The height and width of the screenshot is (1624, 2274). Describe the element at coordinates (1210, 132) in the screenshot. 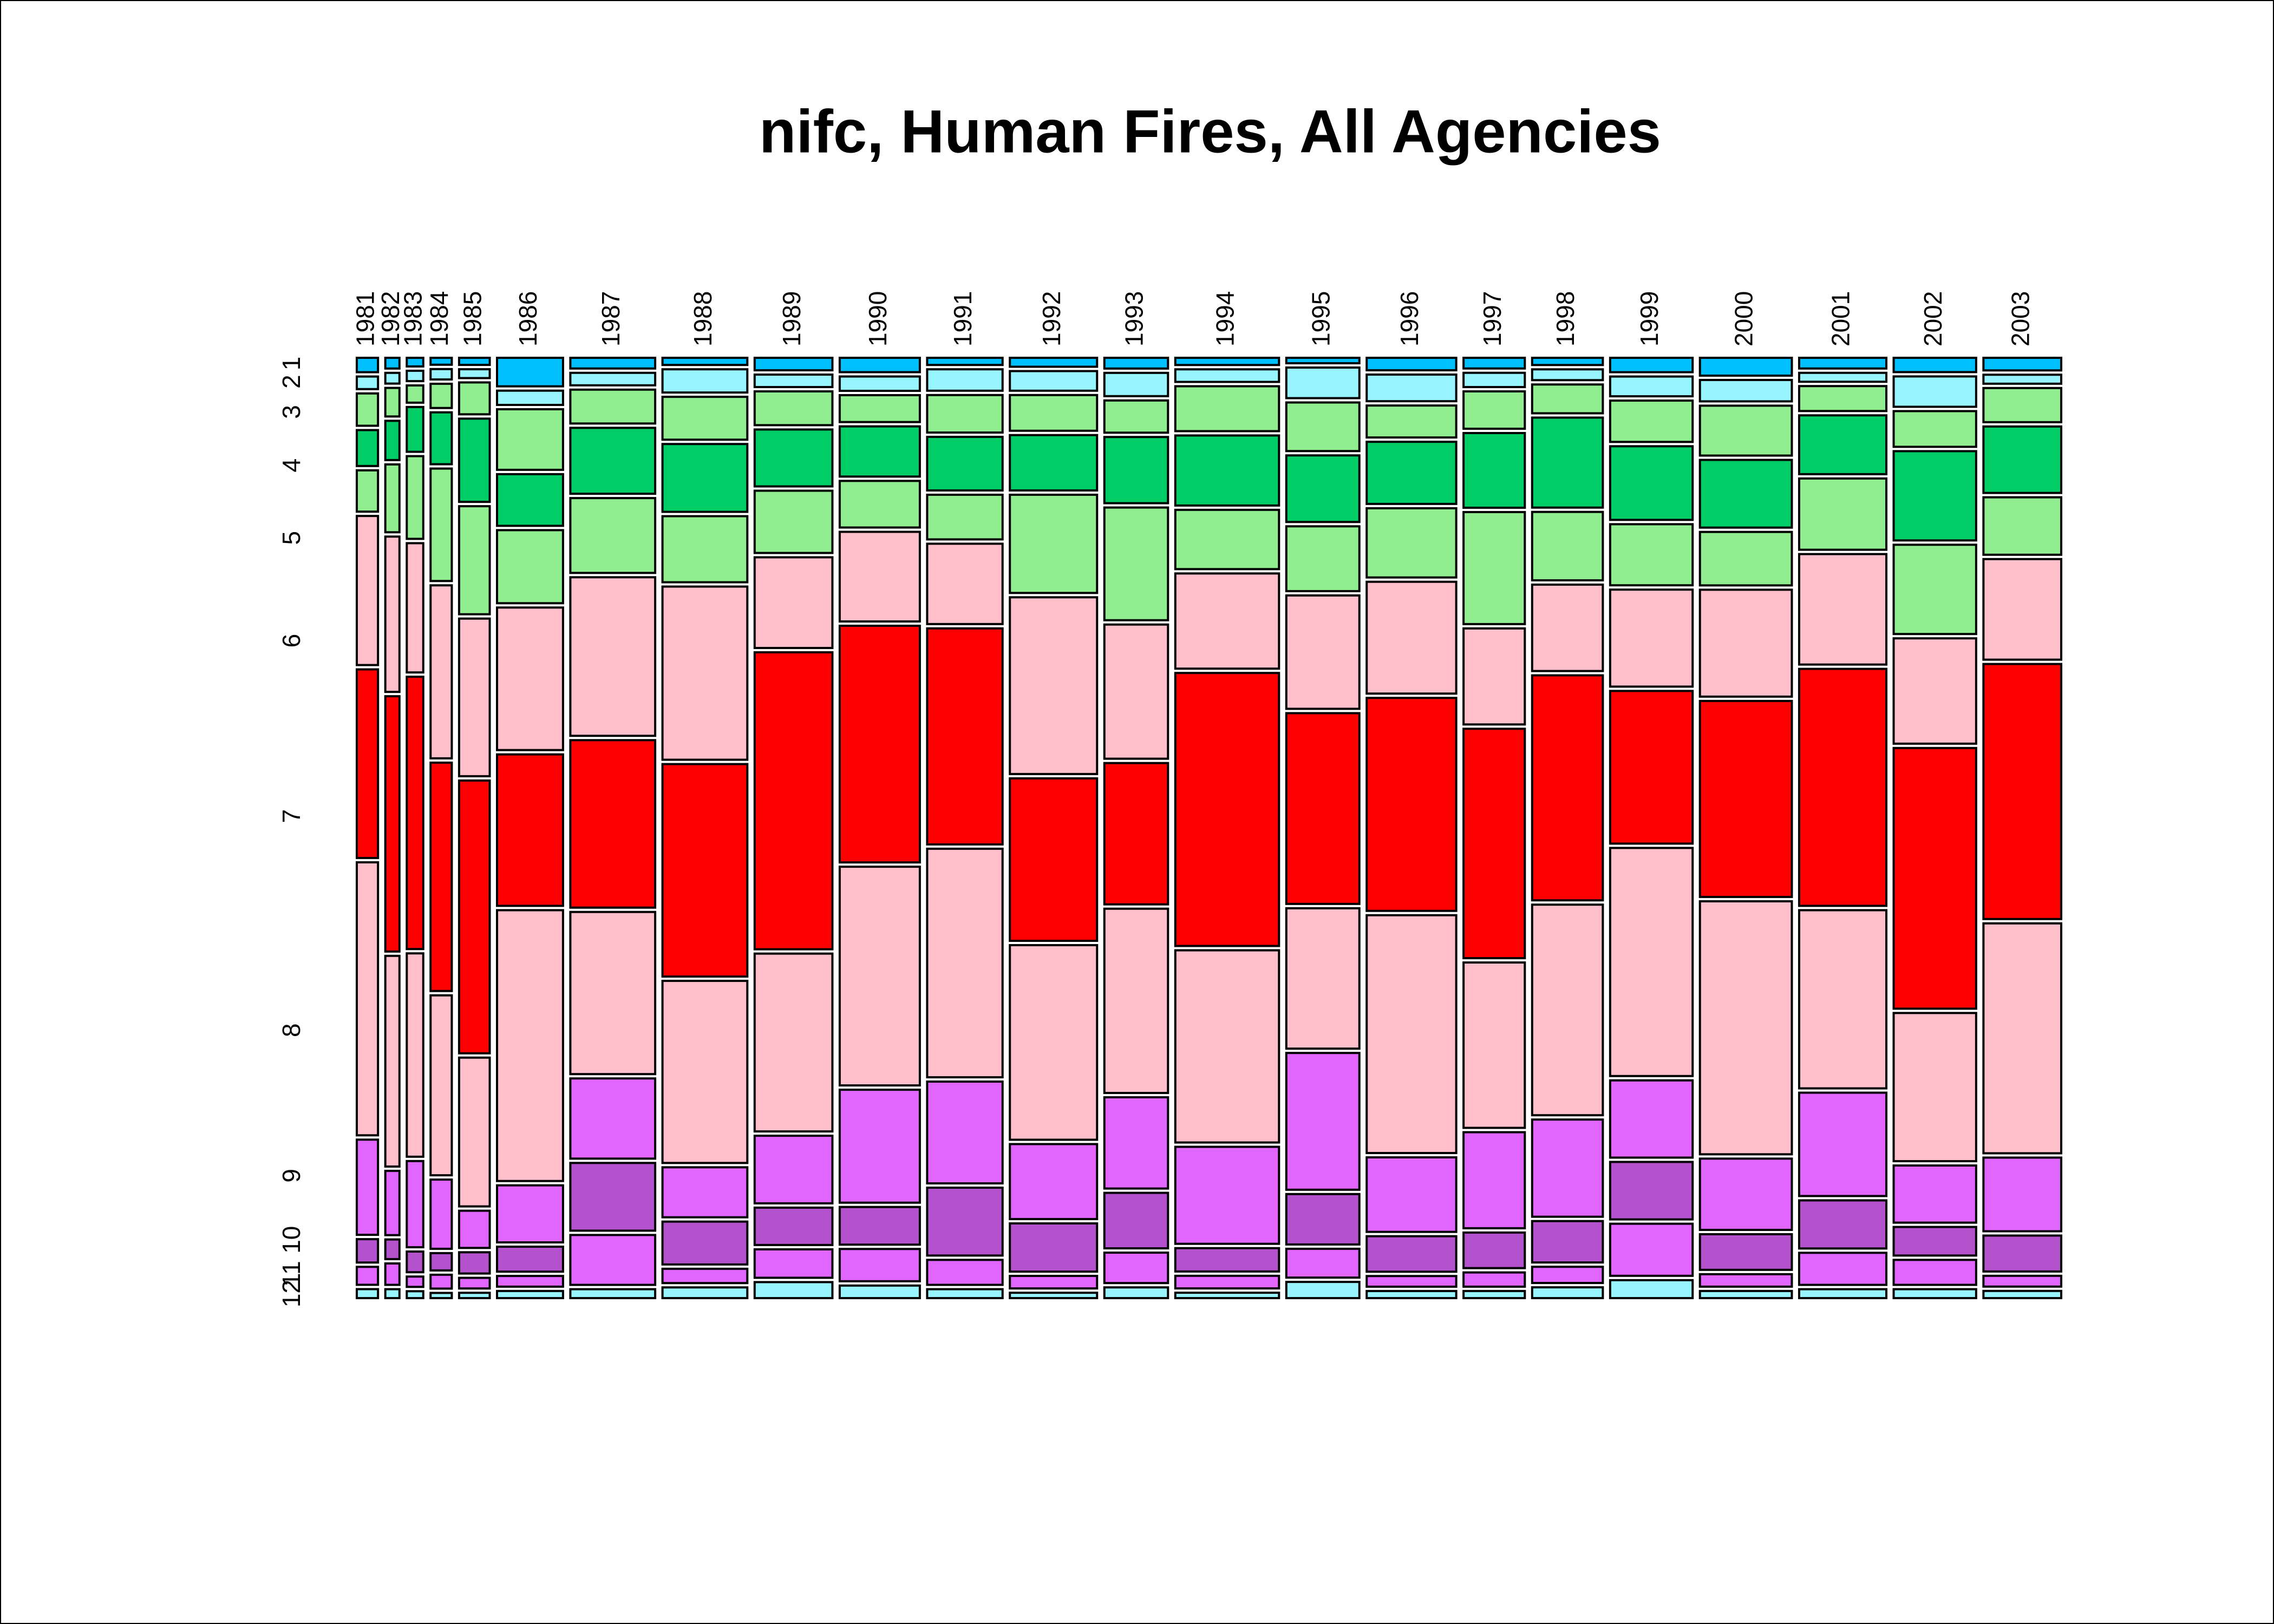

I see `chart-title: nifc, Human Fires, All Agencies` at that location.